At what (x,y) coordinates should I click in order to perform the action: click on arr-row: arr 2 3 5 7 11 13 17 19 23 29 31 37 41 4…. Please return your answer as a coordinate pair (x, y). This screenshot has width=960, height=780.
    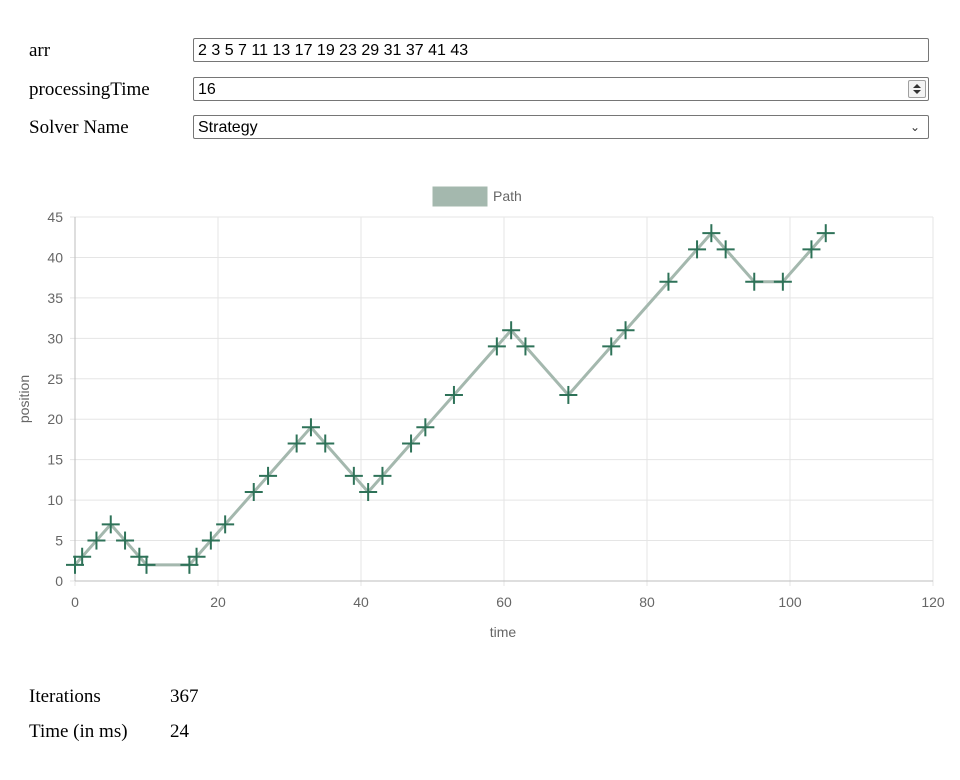
    Looking at the image, I should click on (480, 51).